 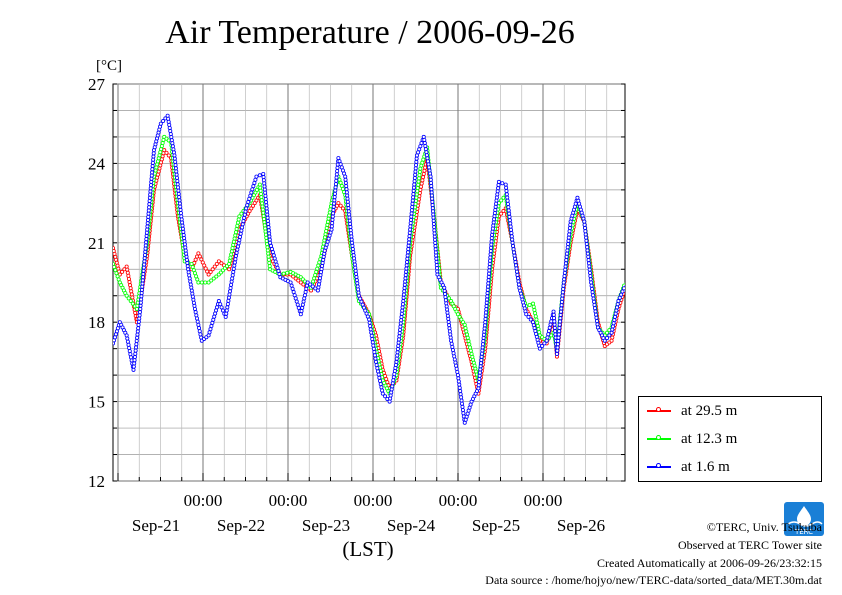 I want to click on chart-title: Air Temperature / 2006-09-26, so click(x=370, y=32).